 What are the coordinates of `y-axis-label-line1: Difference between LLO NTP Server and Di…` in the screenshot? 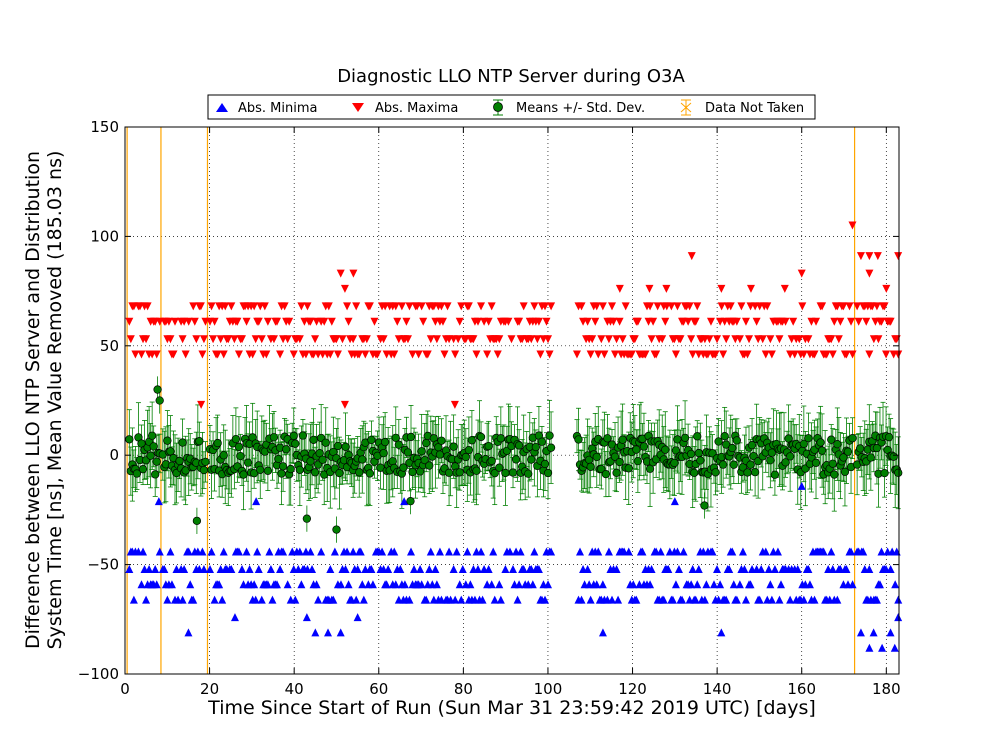 It's located at (33, 400).